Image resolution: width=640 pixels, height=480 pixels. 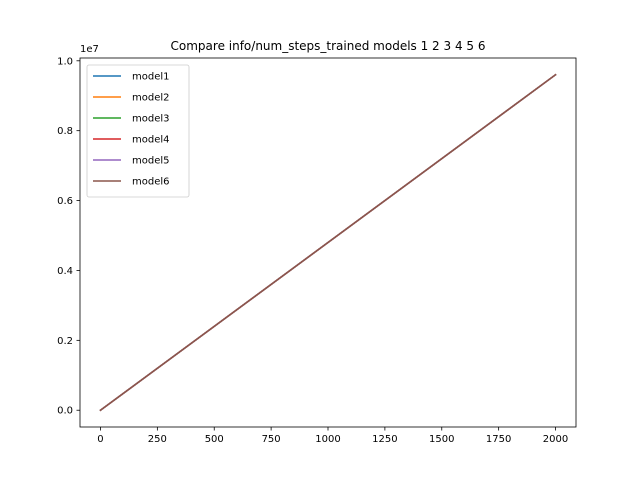 What do you see at coordinates (65, 341) in the screenshot?
I see `y-tick-label: 0.2` at bounding box center [65, 341].